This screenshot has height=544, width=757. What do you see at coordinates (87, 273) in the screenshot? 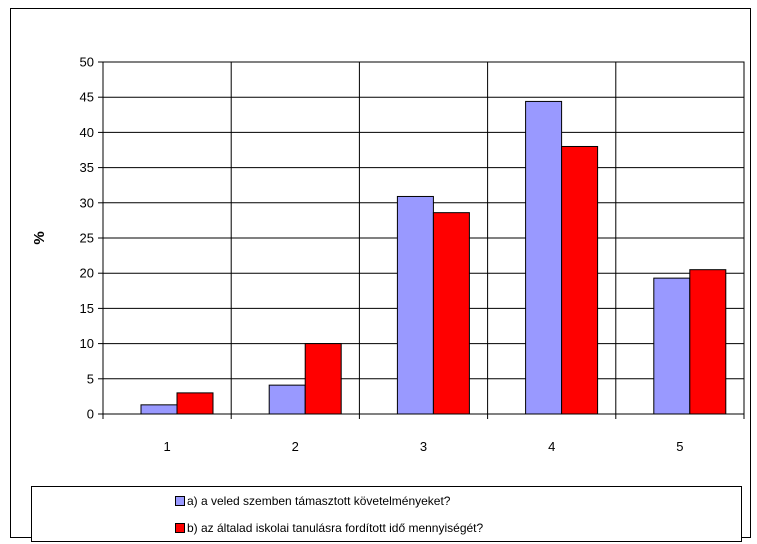
I see `y-tick-label-20: 20` at bounding box center [87, 273].